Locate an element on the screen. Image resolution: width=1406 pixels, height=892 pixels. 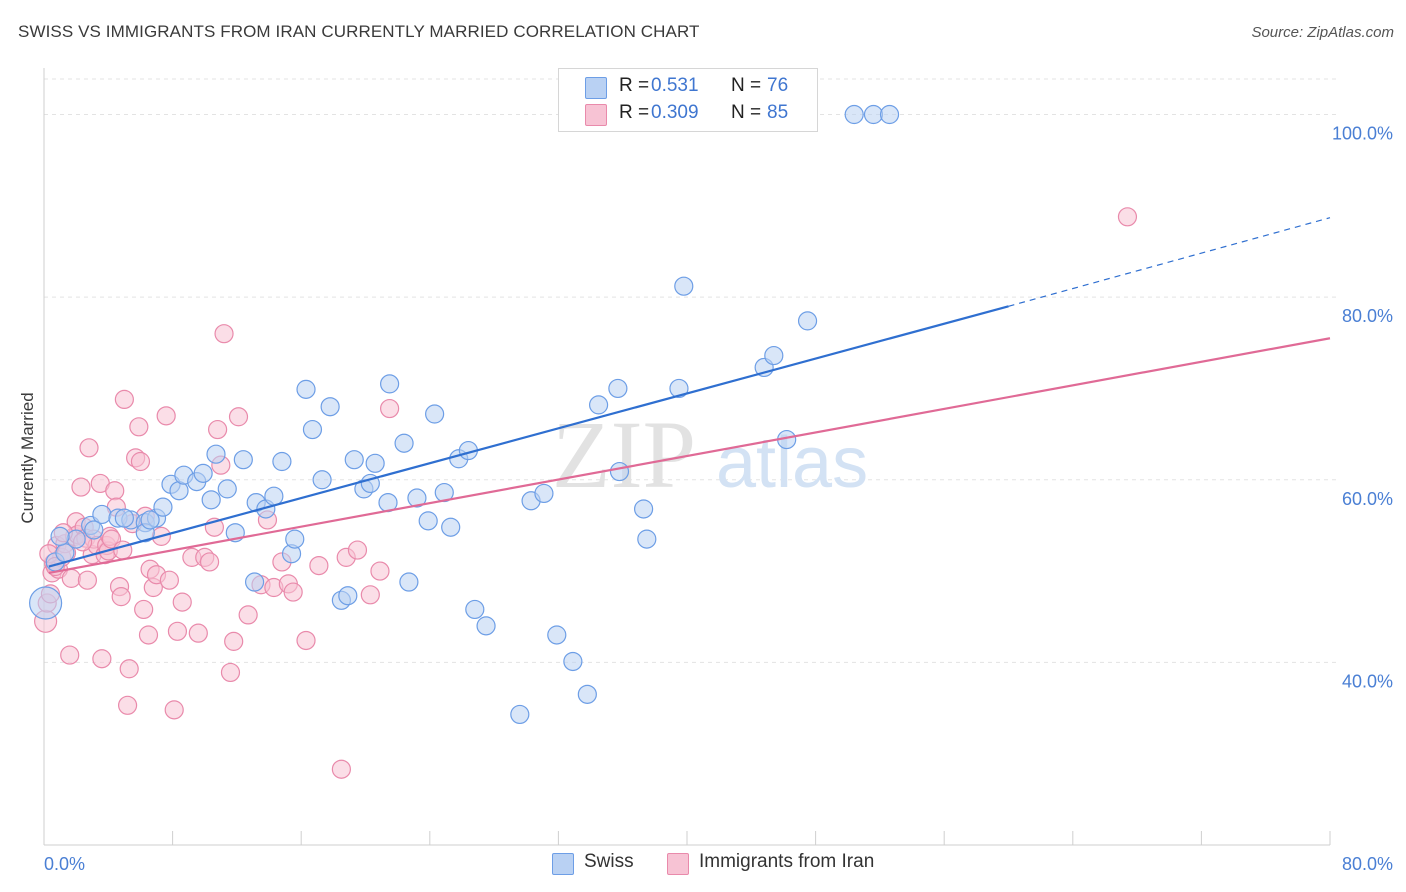
legend-r-value: 0.531 is located at coordinates (675, 85).